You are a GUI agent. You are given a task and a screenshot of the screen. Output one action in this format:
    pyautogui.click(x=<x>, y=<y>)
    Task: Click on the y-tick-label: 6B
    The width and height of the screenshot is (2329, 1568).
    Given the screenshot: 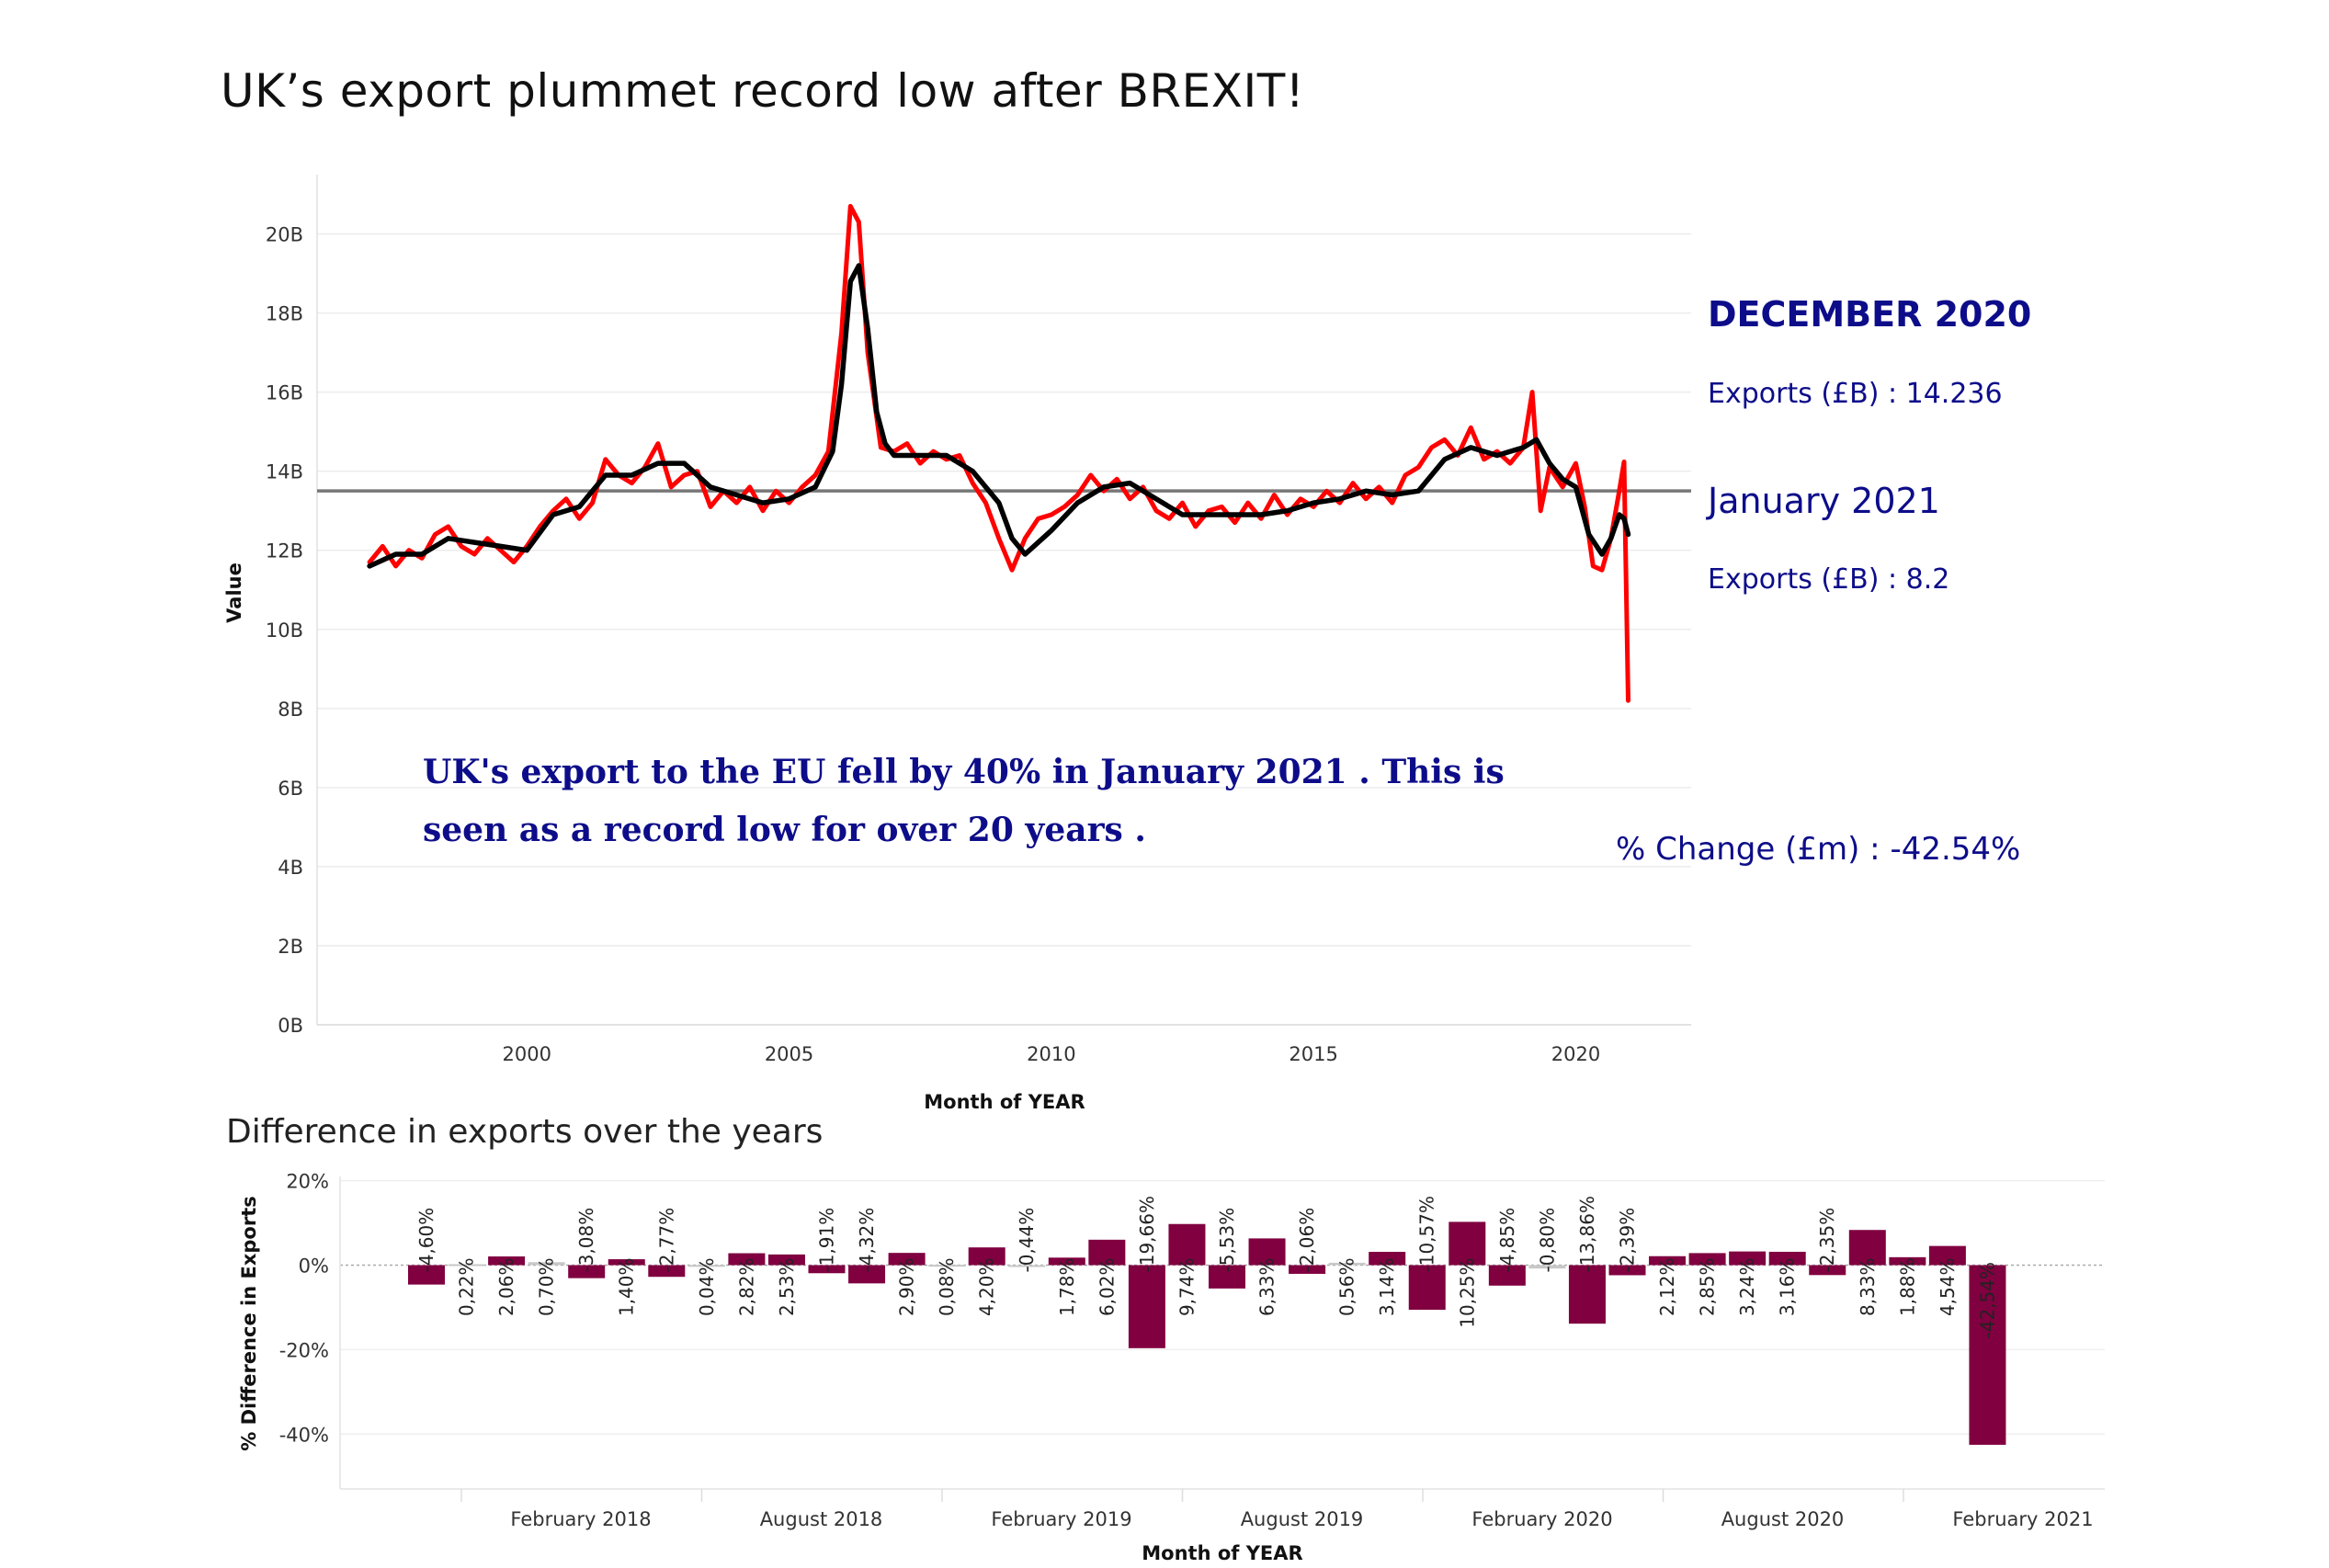 What is the action you would take?
    pyautogui.click(x=290, y=789)
    